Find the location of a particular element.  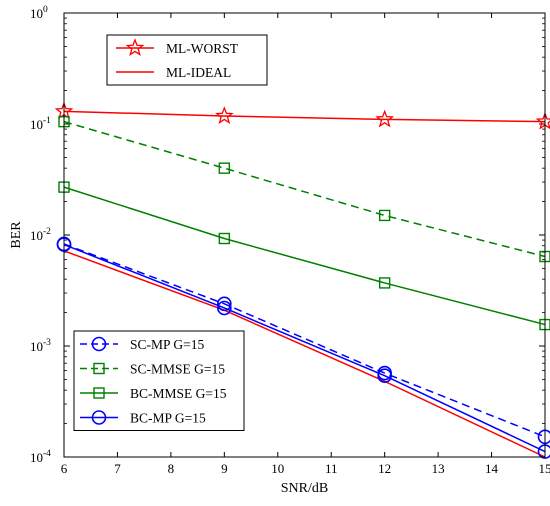

legend-entry-bc-mp-g-15: BC-MP G=15 is located at coordinates (143, 418).